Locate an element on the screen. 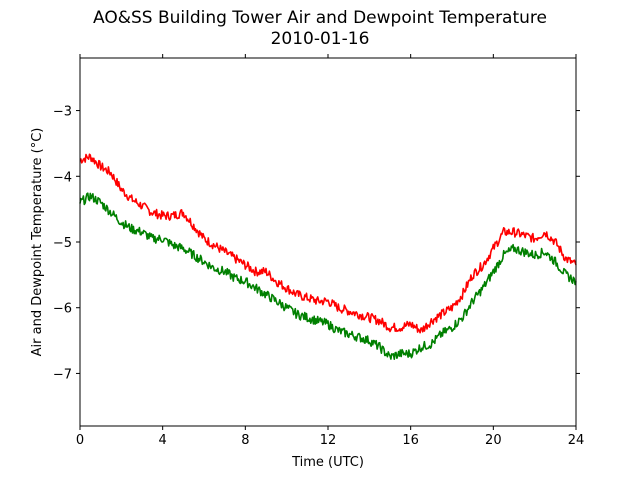  y-tick-label: −7 is located at coordinates (62, 374).